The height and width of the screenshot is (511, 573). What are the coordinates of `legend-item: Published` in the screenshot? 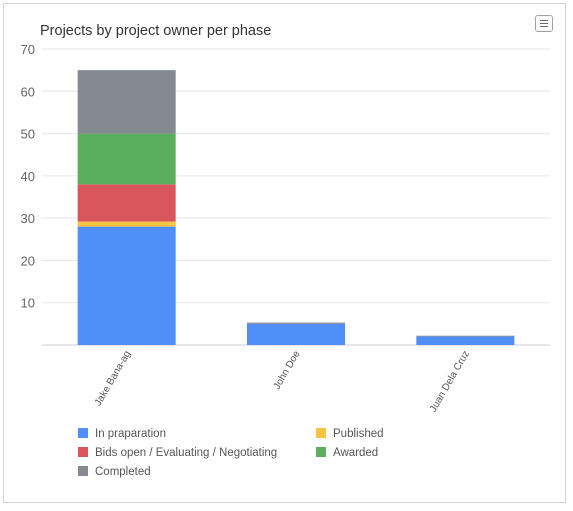 It's located at (350, 434).